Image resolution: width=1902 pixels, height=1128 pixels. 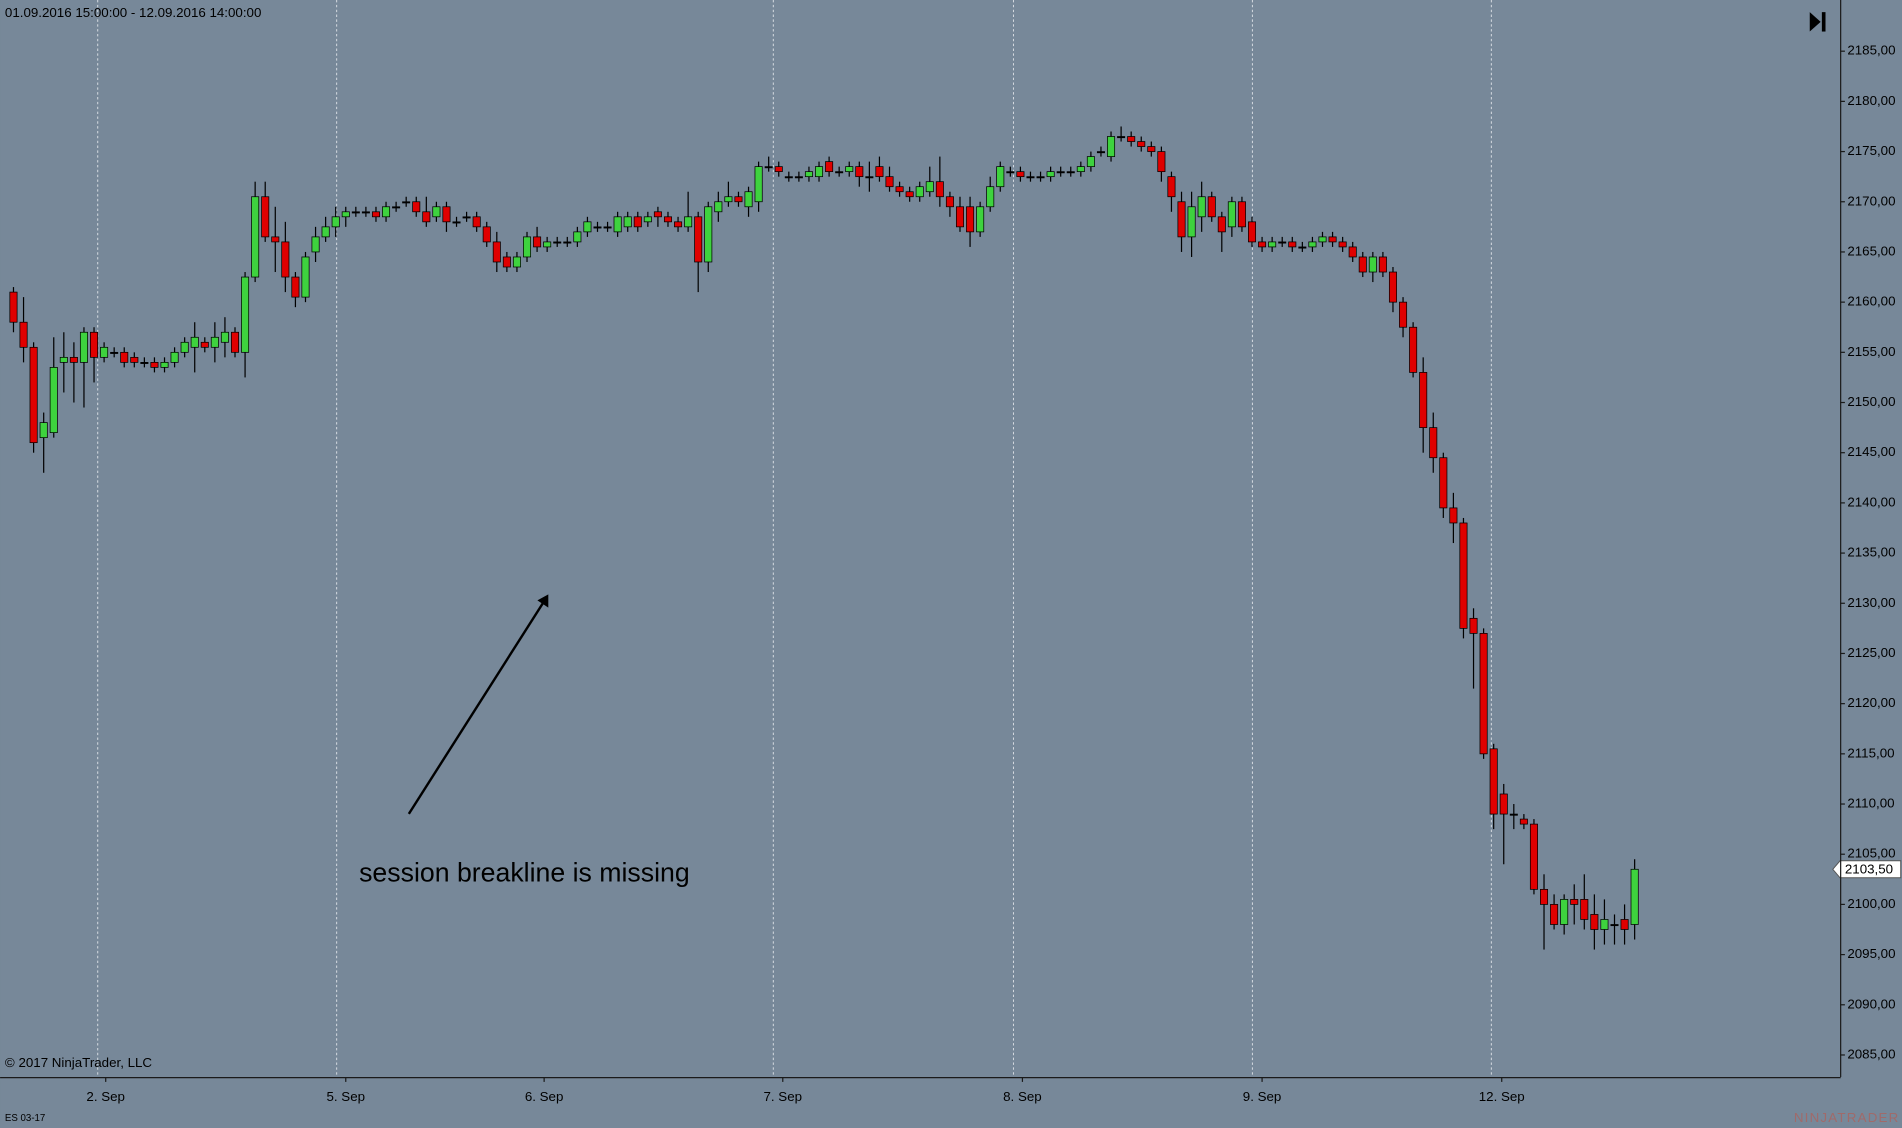 I want to click on y-tick-label: 2120,00, so click(x=1871, y=702).